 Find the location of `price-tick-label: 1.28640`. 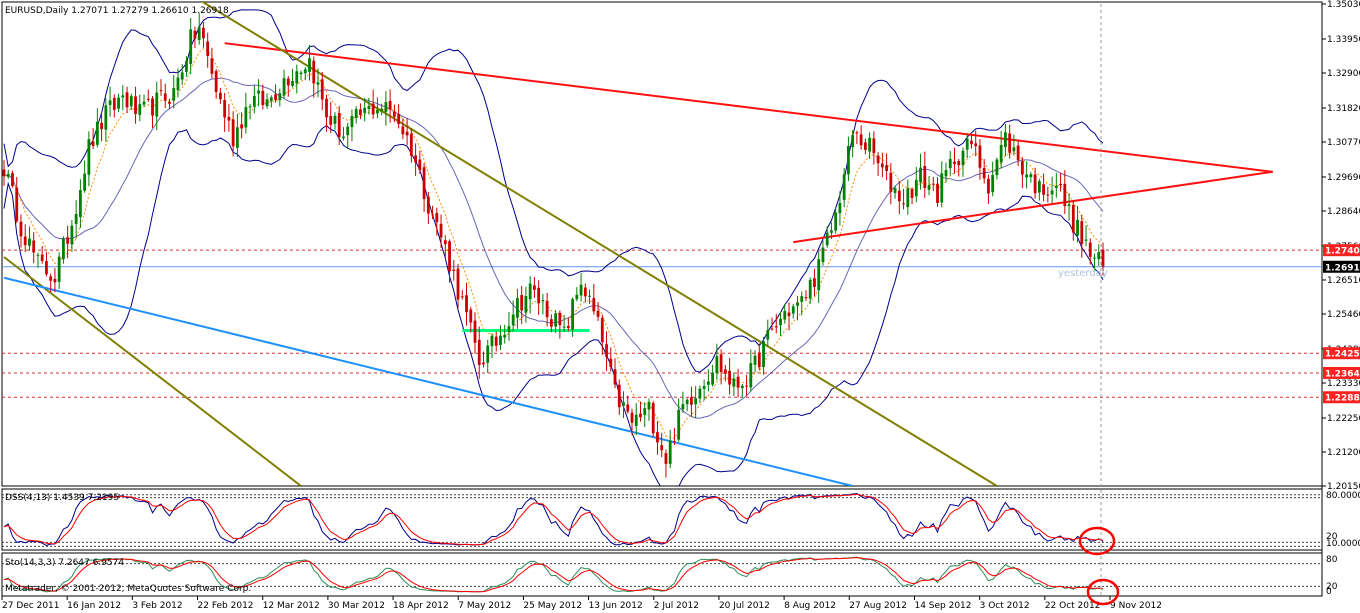

price-tick-label: 1.28640 is located at coordinates (1343, 212).